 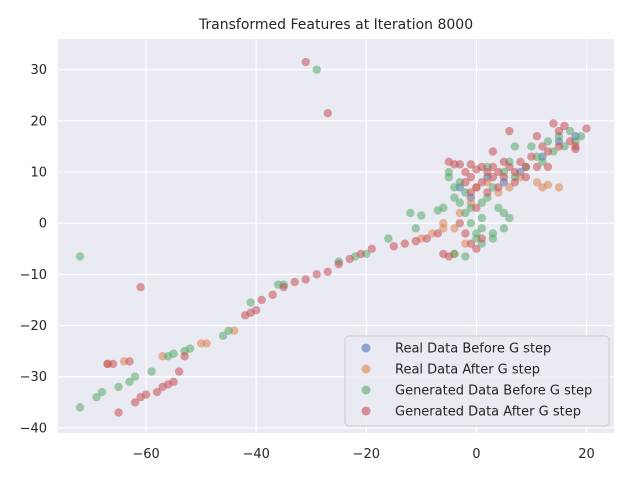 I want to click on chart-title: Transformed Features at Iteration 8000, so click(x=335, y=25).